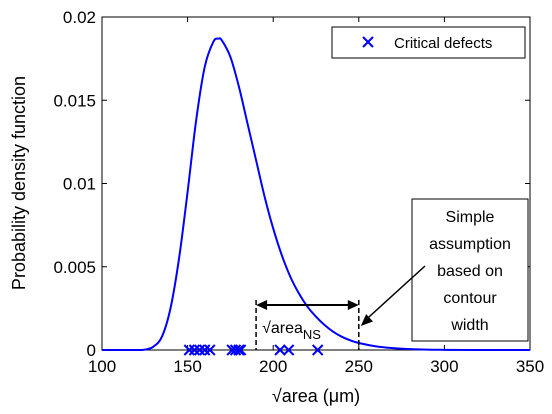 This screenshot has height=414, width=552. I want to click on legend: Critical defects, so click(428, 42).